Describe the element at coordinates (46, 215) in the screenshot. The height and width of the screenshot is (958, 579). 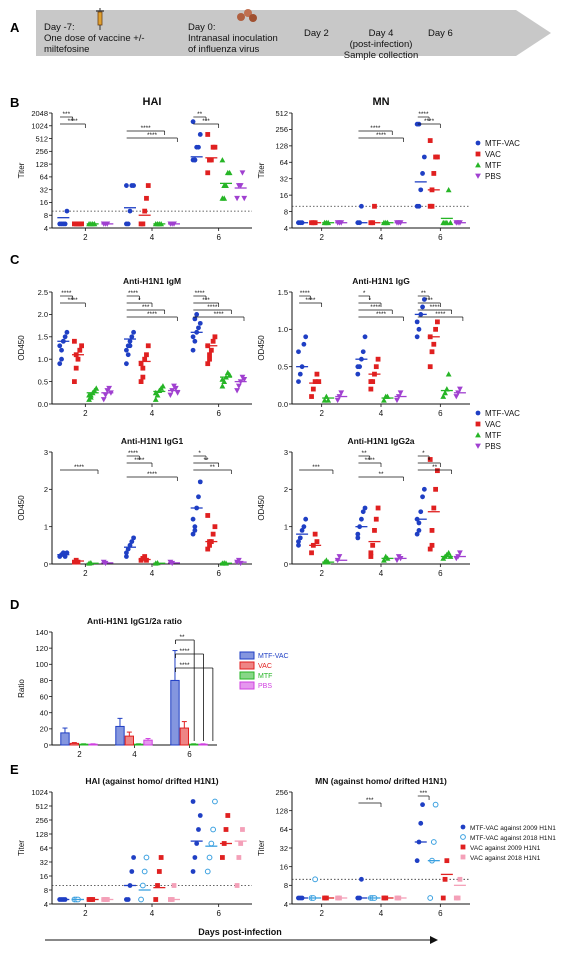
I see `y-tick-label: 8` at that location.